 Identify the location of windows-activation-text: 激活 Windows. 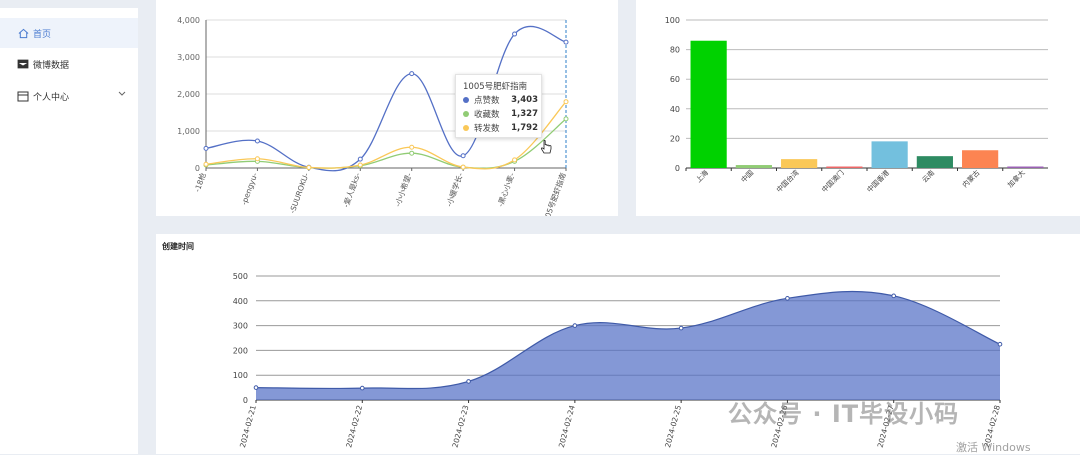
(993, 447).